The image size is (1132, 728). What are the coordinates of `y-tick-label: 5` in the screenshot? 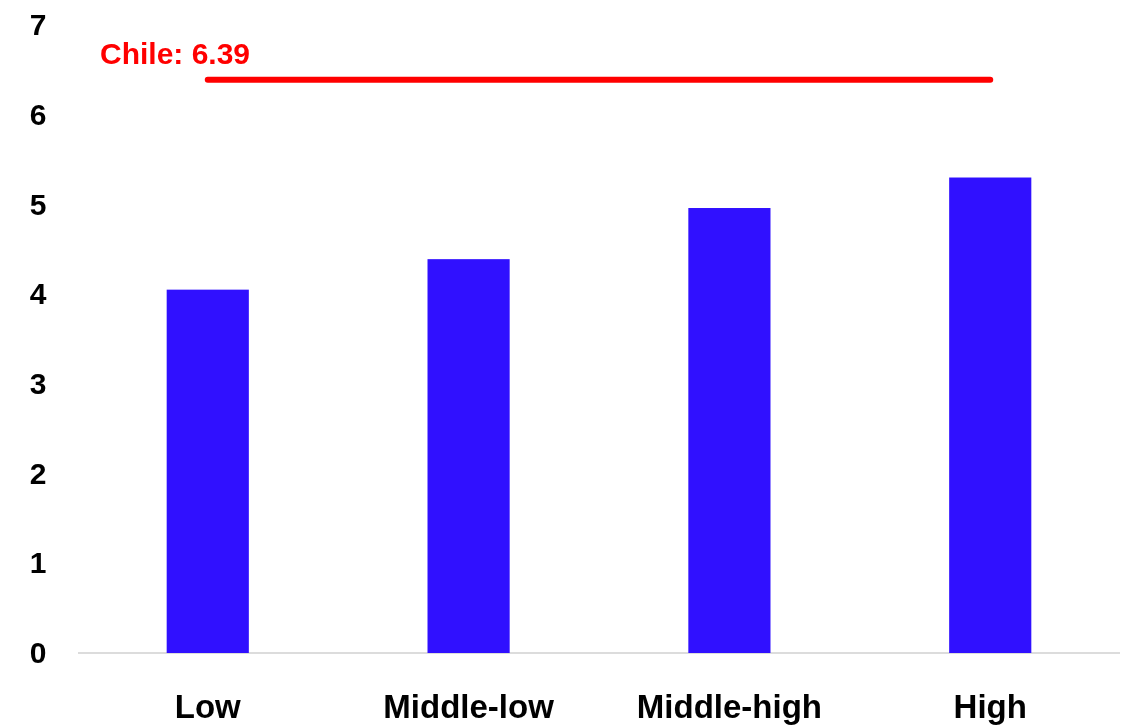 It's located at (38, 204).